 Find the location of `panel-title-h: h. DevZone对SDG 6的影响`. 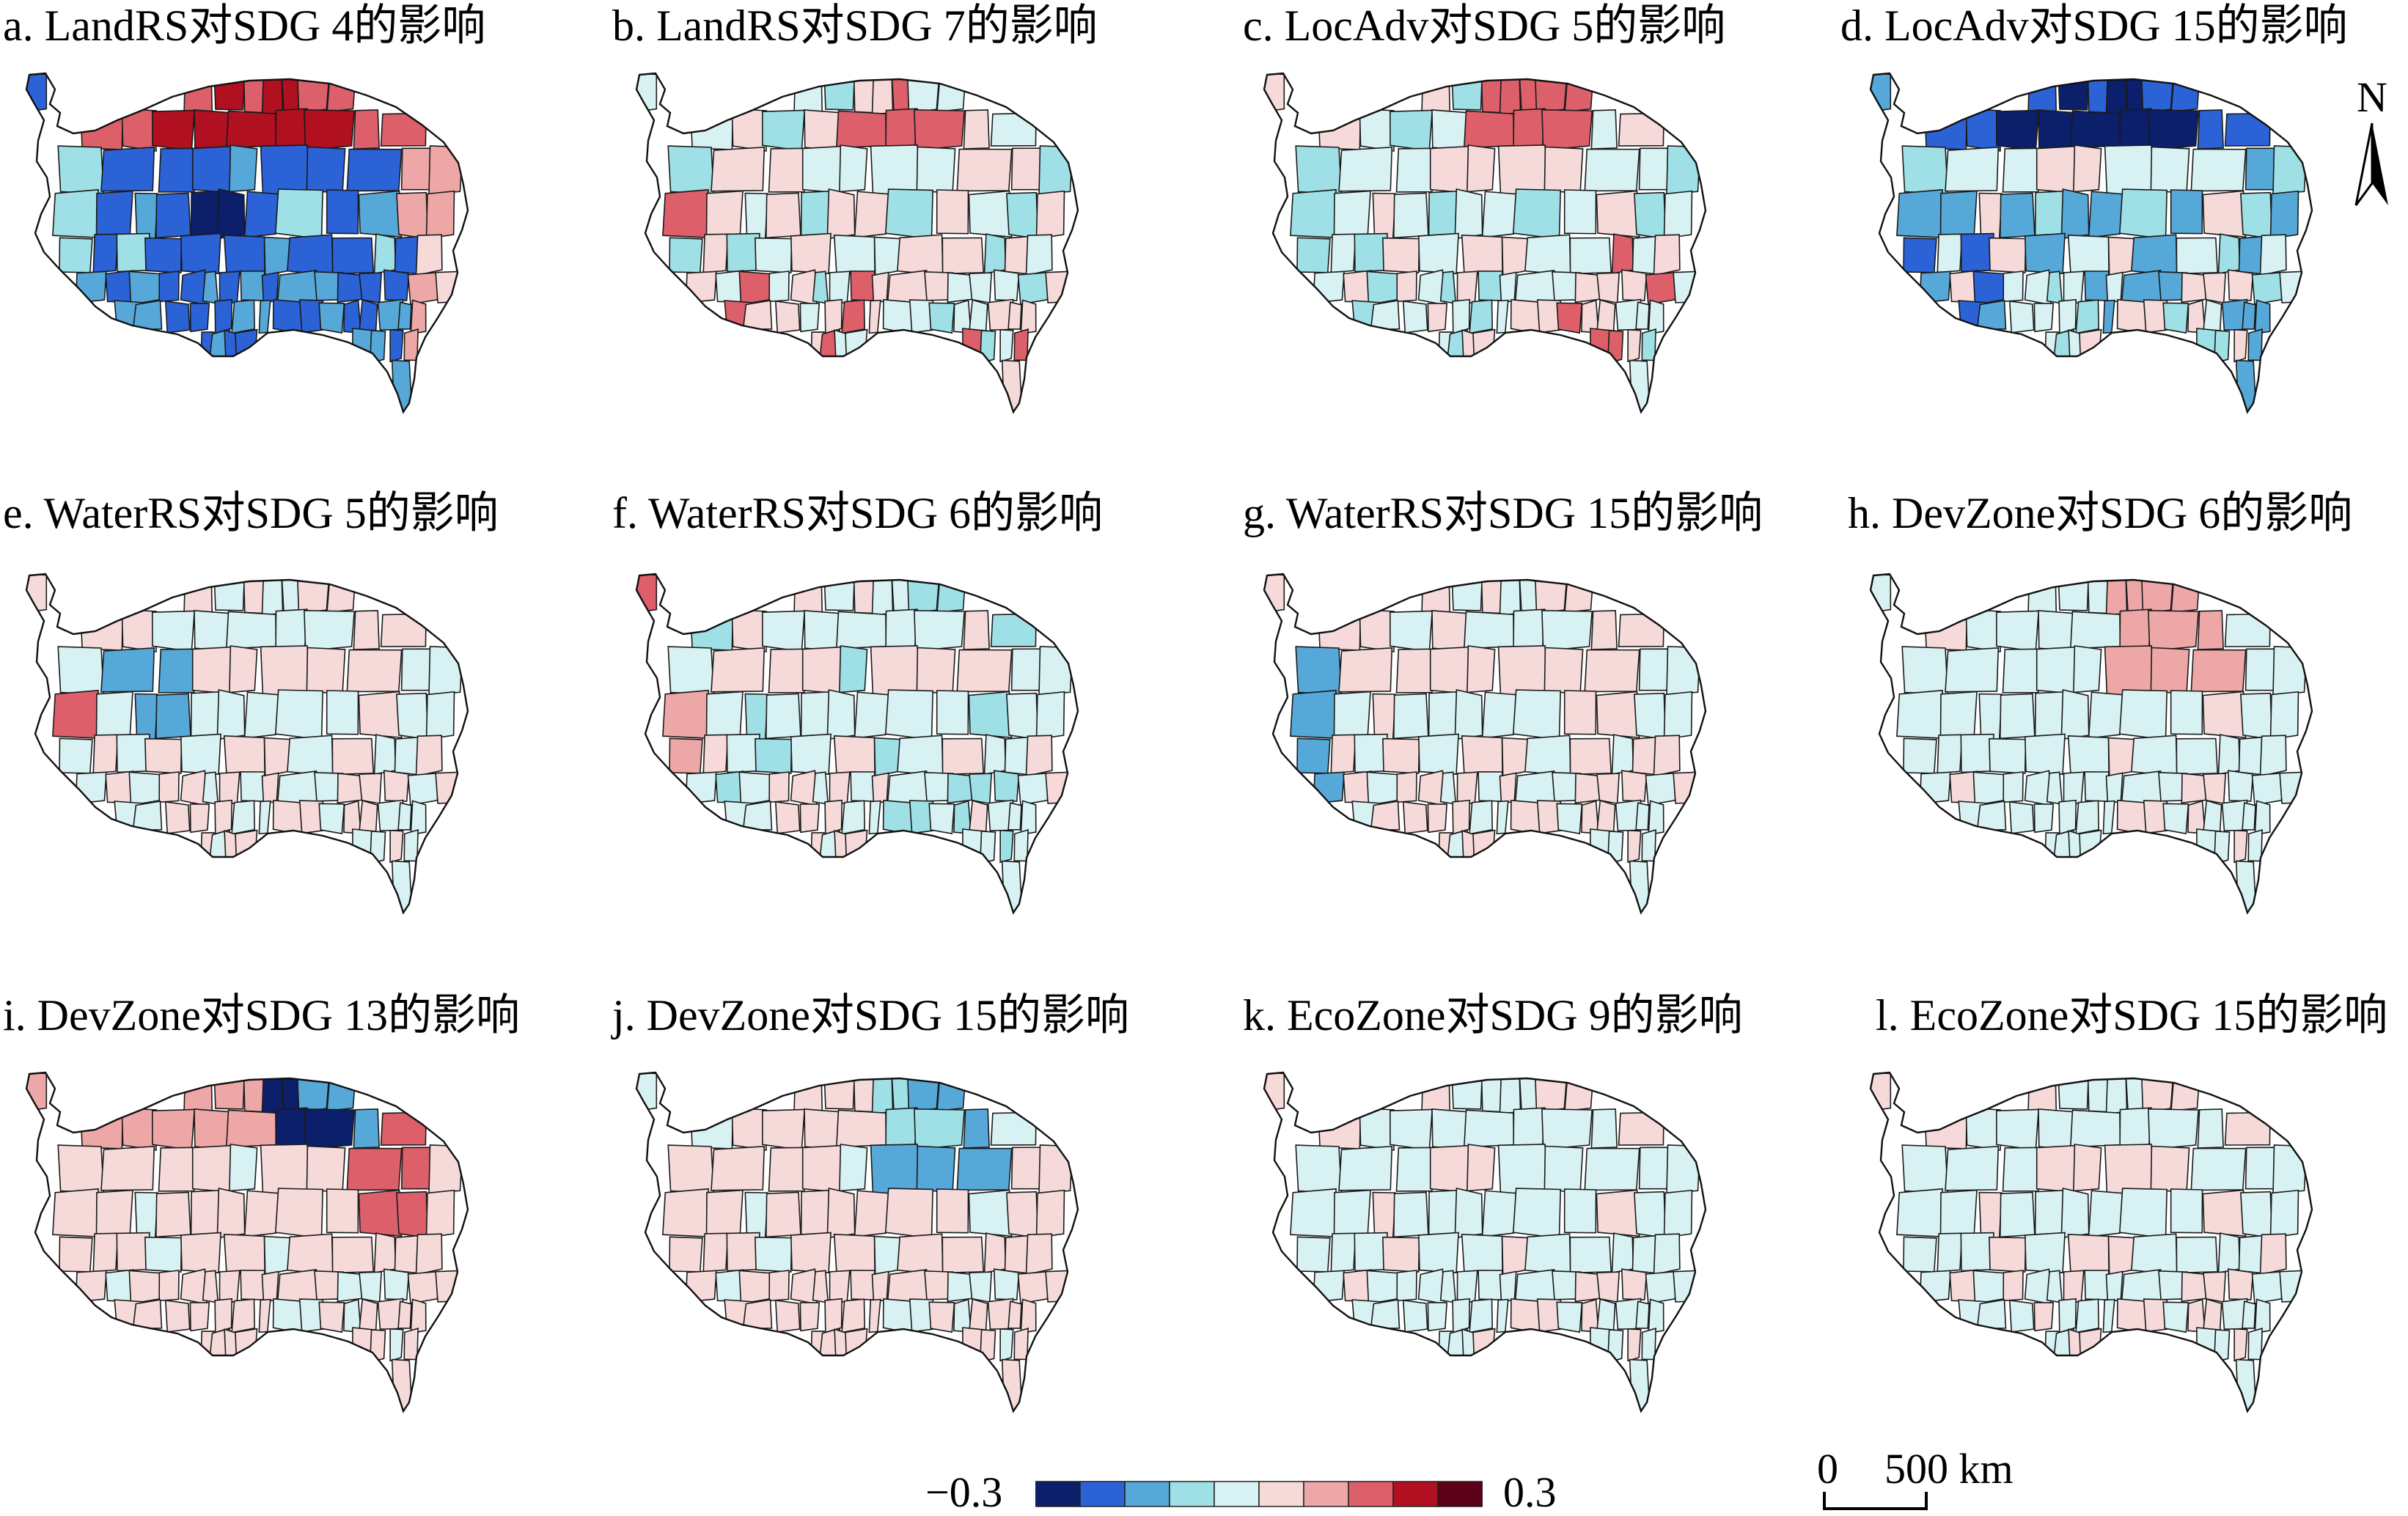

panel-title-h: h. DevZone对SDG 6的影响 is located at coordinates (2101, 513).